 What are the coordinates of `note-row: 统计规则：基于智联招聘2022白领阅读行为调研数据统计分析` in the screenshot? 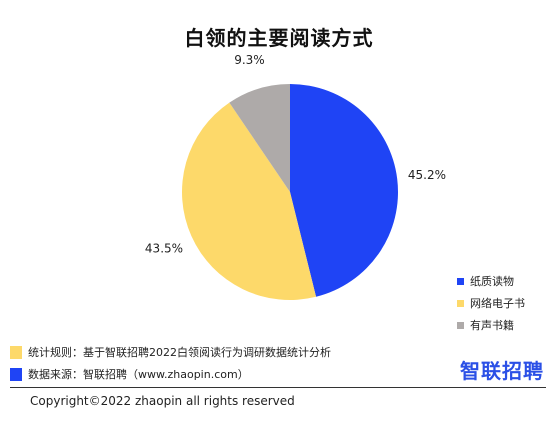 It's located at (170, 352).